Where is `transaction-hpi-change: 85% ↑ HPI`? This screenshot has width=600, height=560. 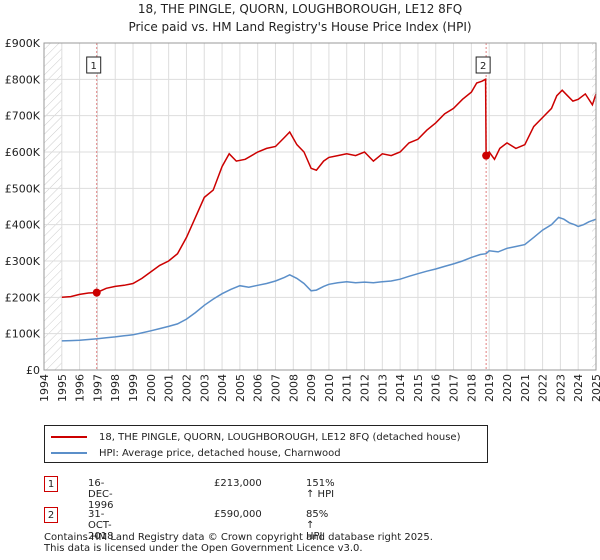
transaction-hpi-change: 85% ↑ HPI is located at coordinates (317, 525).